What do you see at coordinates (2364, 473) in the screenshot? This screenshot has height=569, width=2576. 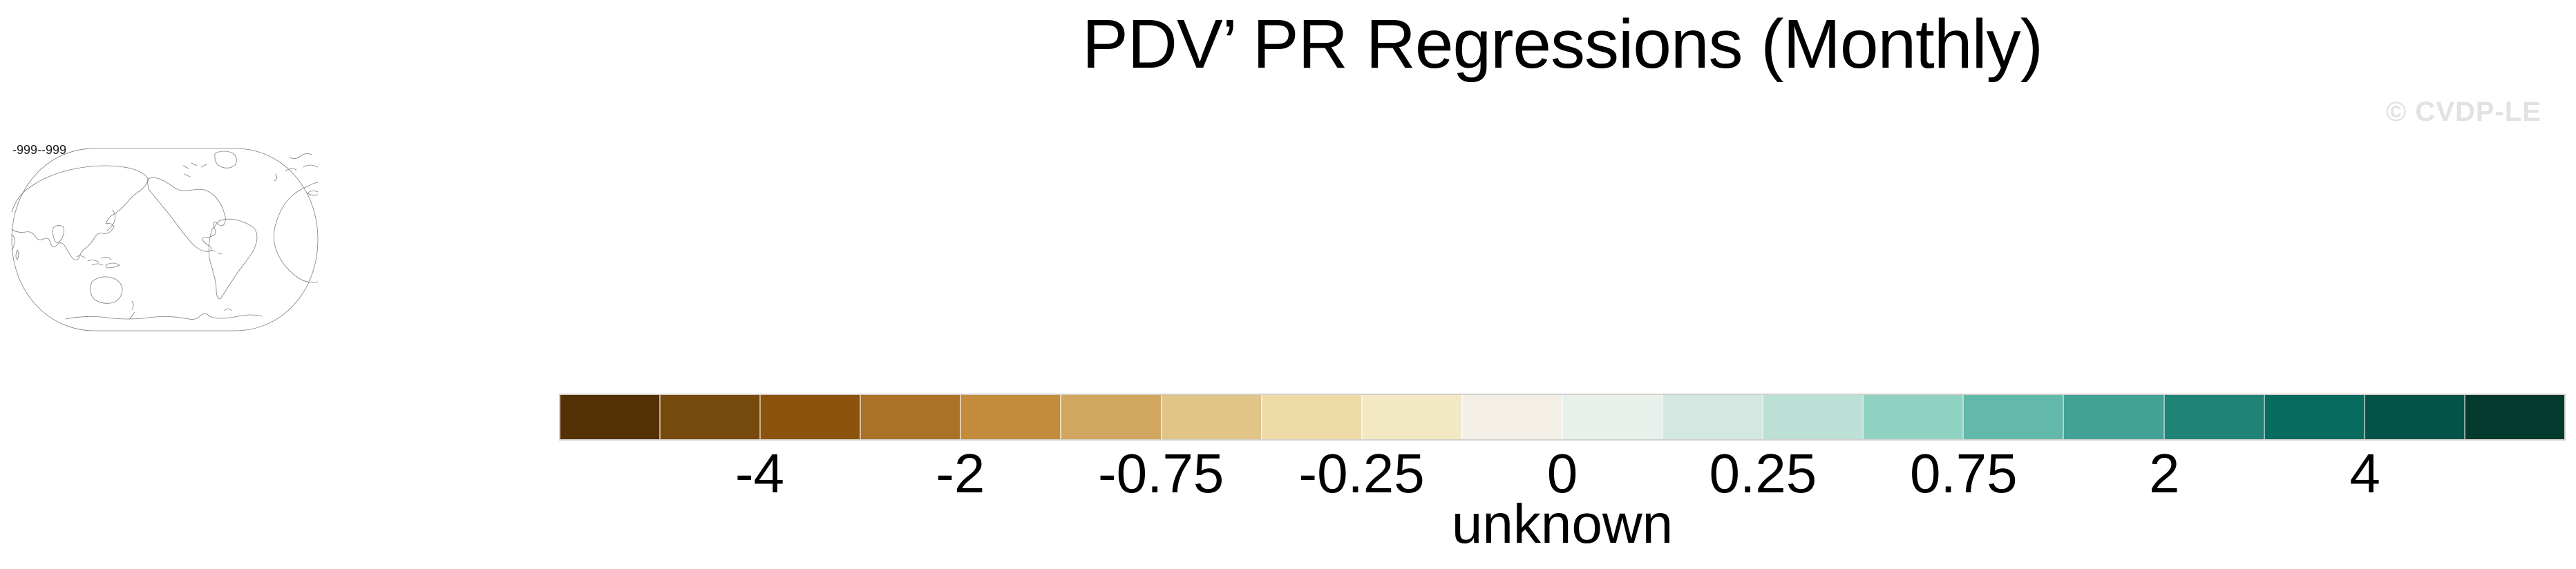 I see `colorbar-tick-label: 4` at bounding box center [2364, 473].